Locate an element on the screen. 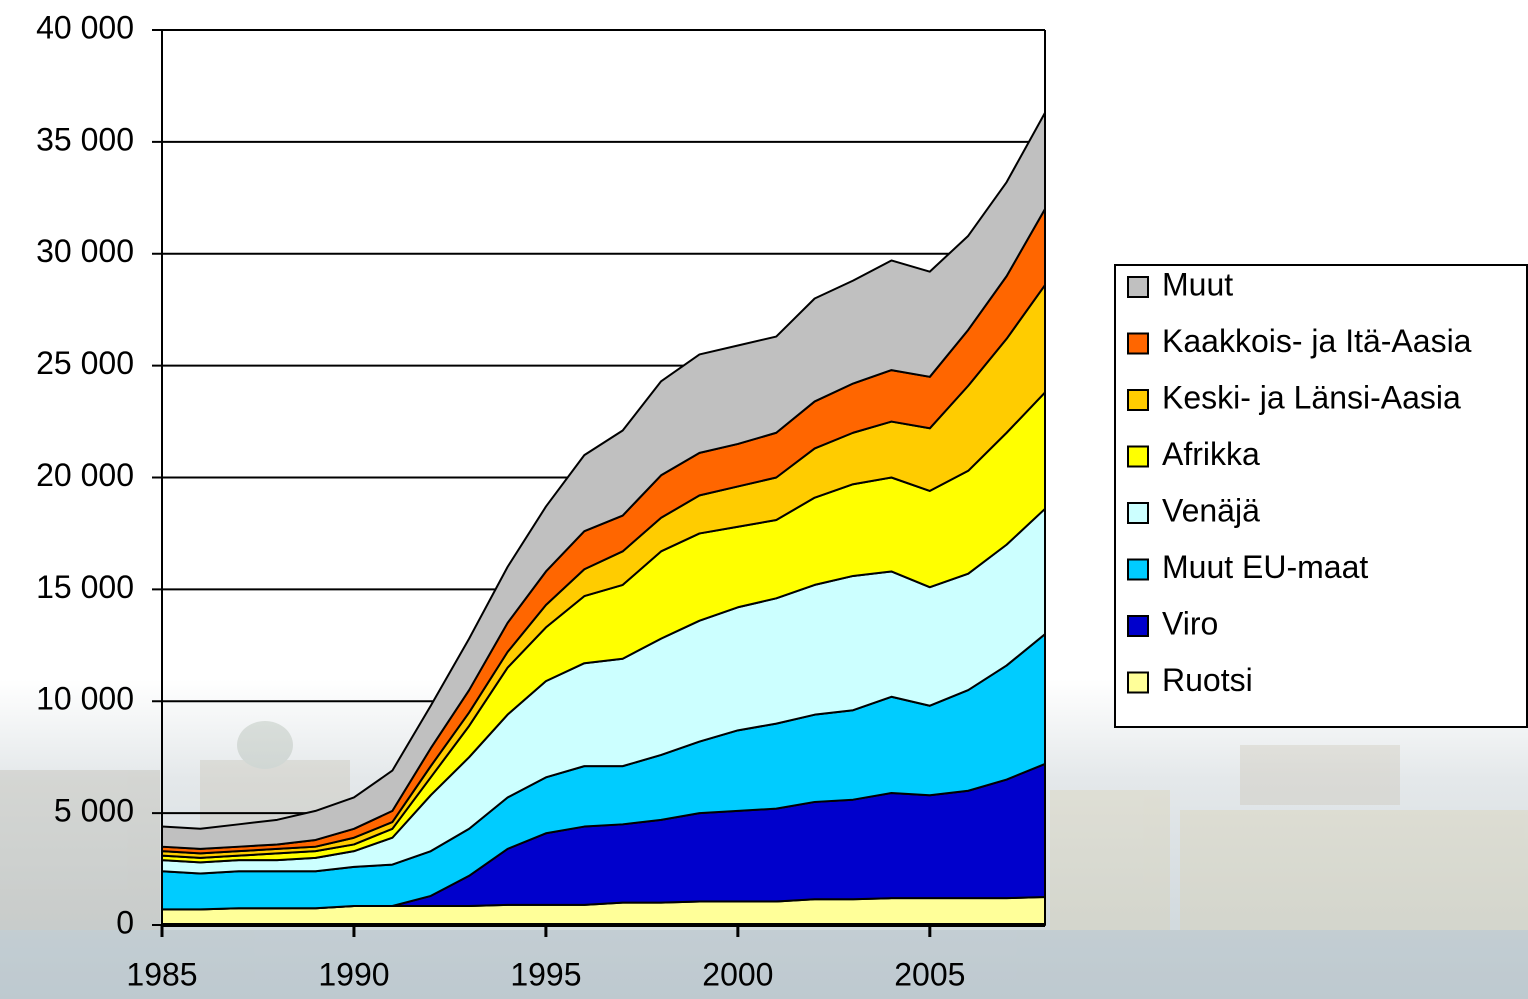  y-tick-label: 40 000 is located at coordinates (85, 27).